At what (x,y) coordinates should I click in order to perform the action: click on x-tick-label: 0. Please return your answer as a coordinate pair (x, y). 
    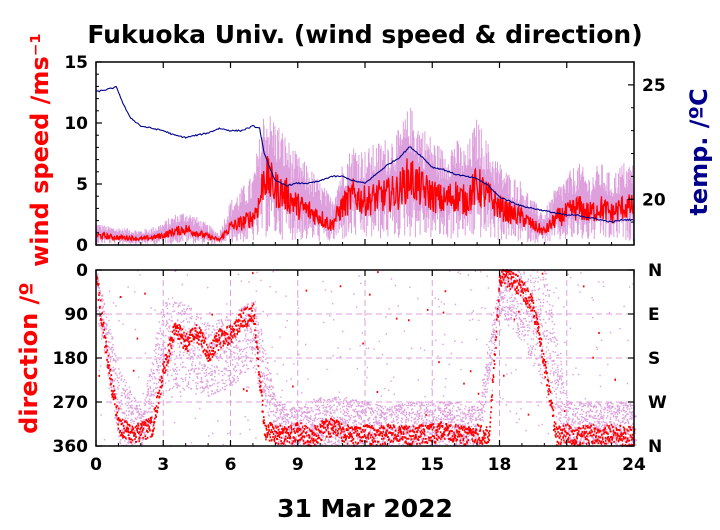
    Looking at the image, I should click on (96, 465).